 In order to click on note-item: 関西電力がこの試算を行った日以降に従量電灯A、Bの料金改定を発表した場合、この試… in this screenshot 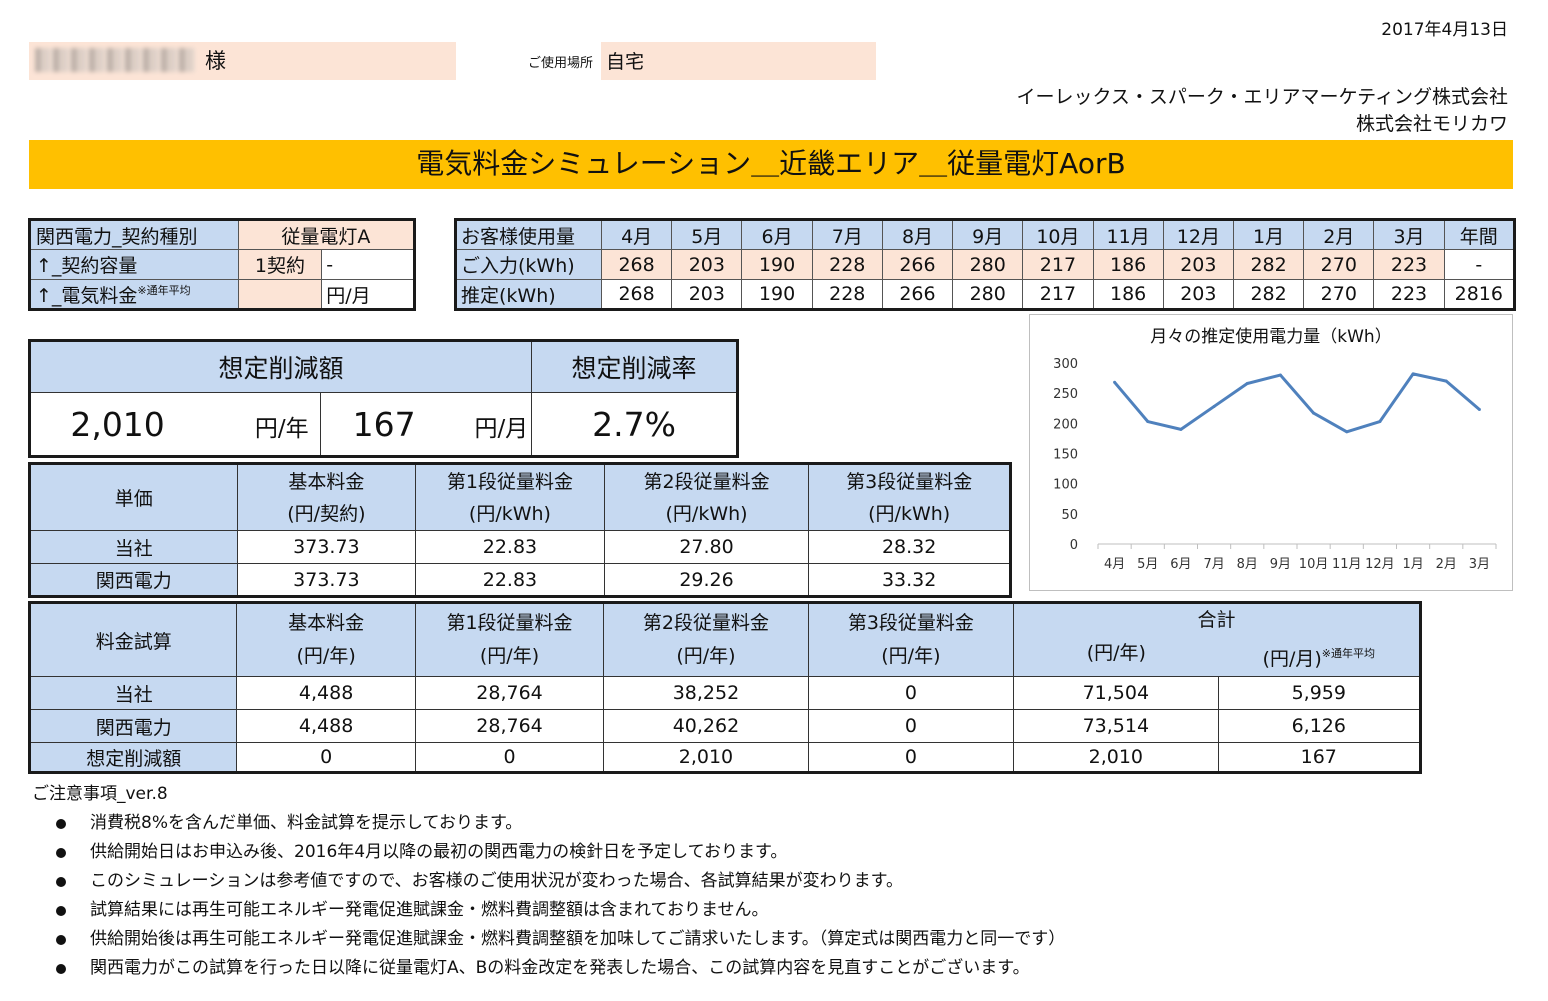, I will do `click(548, 968)`.